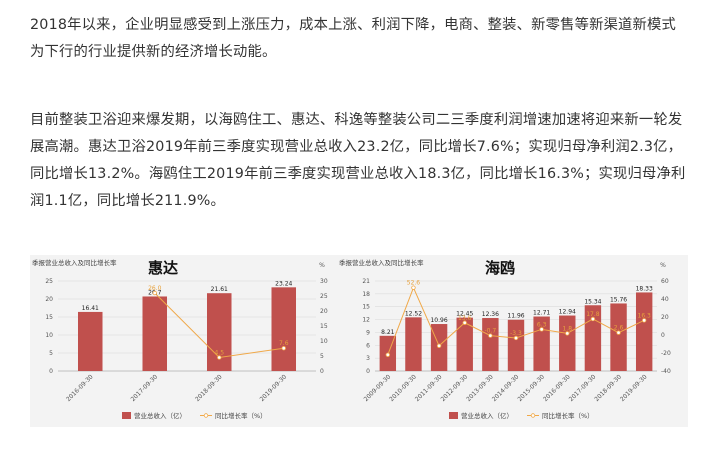 The height and width of the screenshot is (453, 708). Describe the element at coordinates (465, 318) in the screenshot. I see `growth-rate-label: 13.6` at that location.